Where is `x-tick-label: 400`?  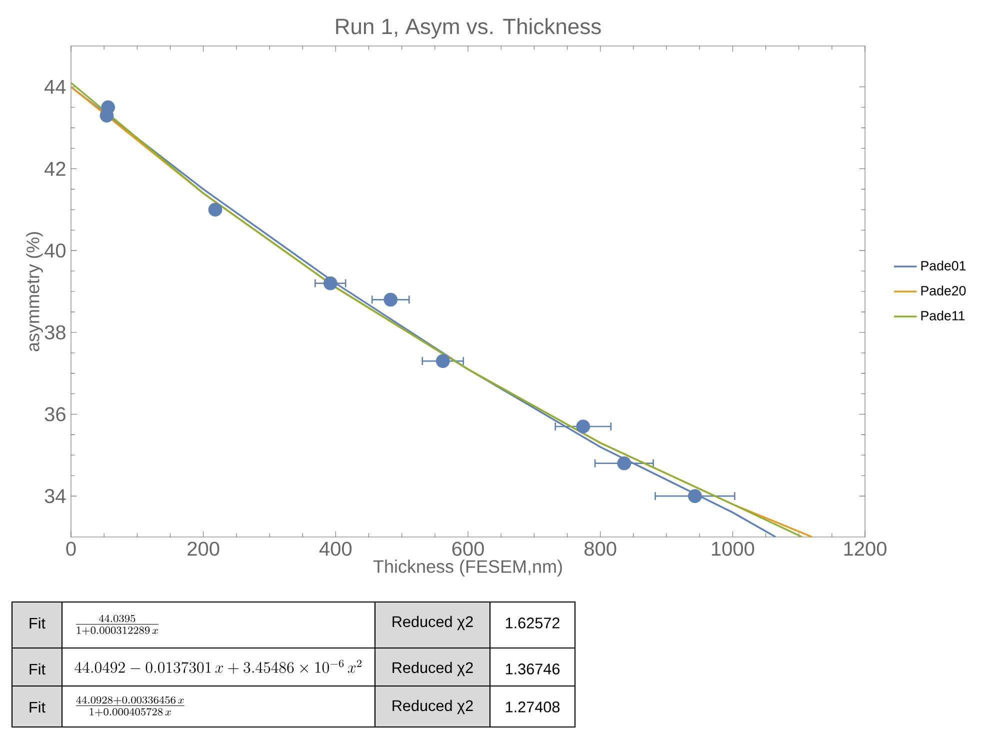
x-tick-label: 400 is located at coordinates (335, 549).